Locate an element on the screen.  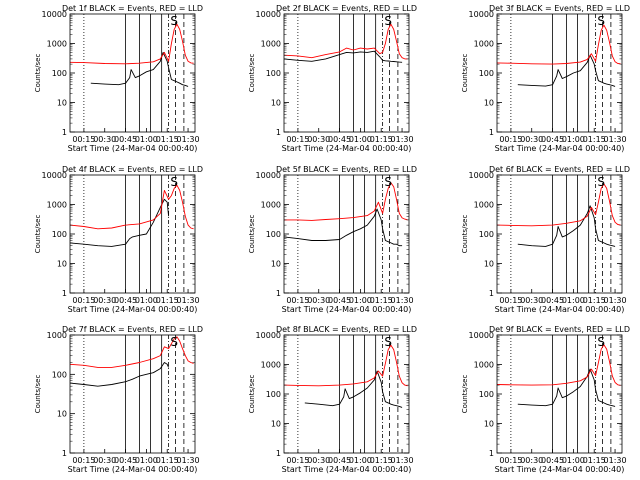
chart-title: Det 9f BLACK = Events, RED = LLD is located at coordinates (559, 329).